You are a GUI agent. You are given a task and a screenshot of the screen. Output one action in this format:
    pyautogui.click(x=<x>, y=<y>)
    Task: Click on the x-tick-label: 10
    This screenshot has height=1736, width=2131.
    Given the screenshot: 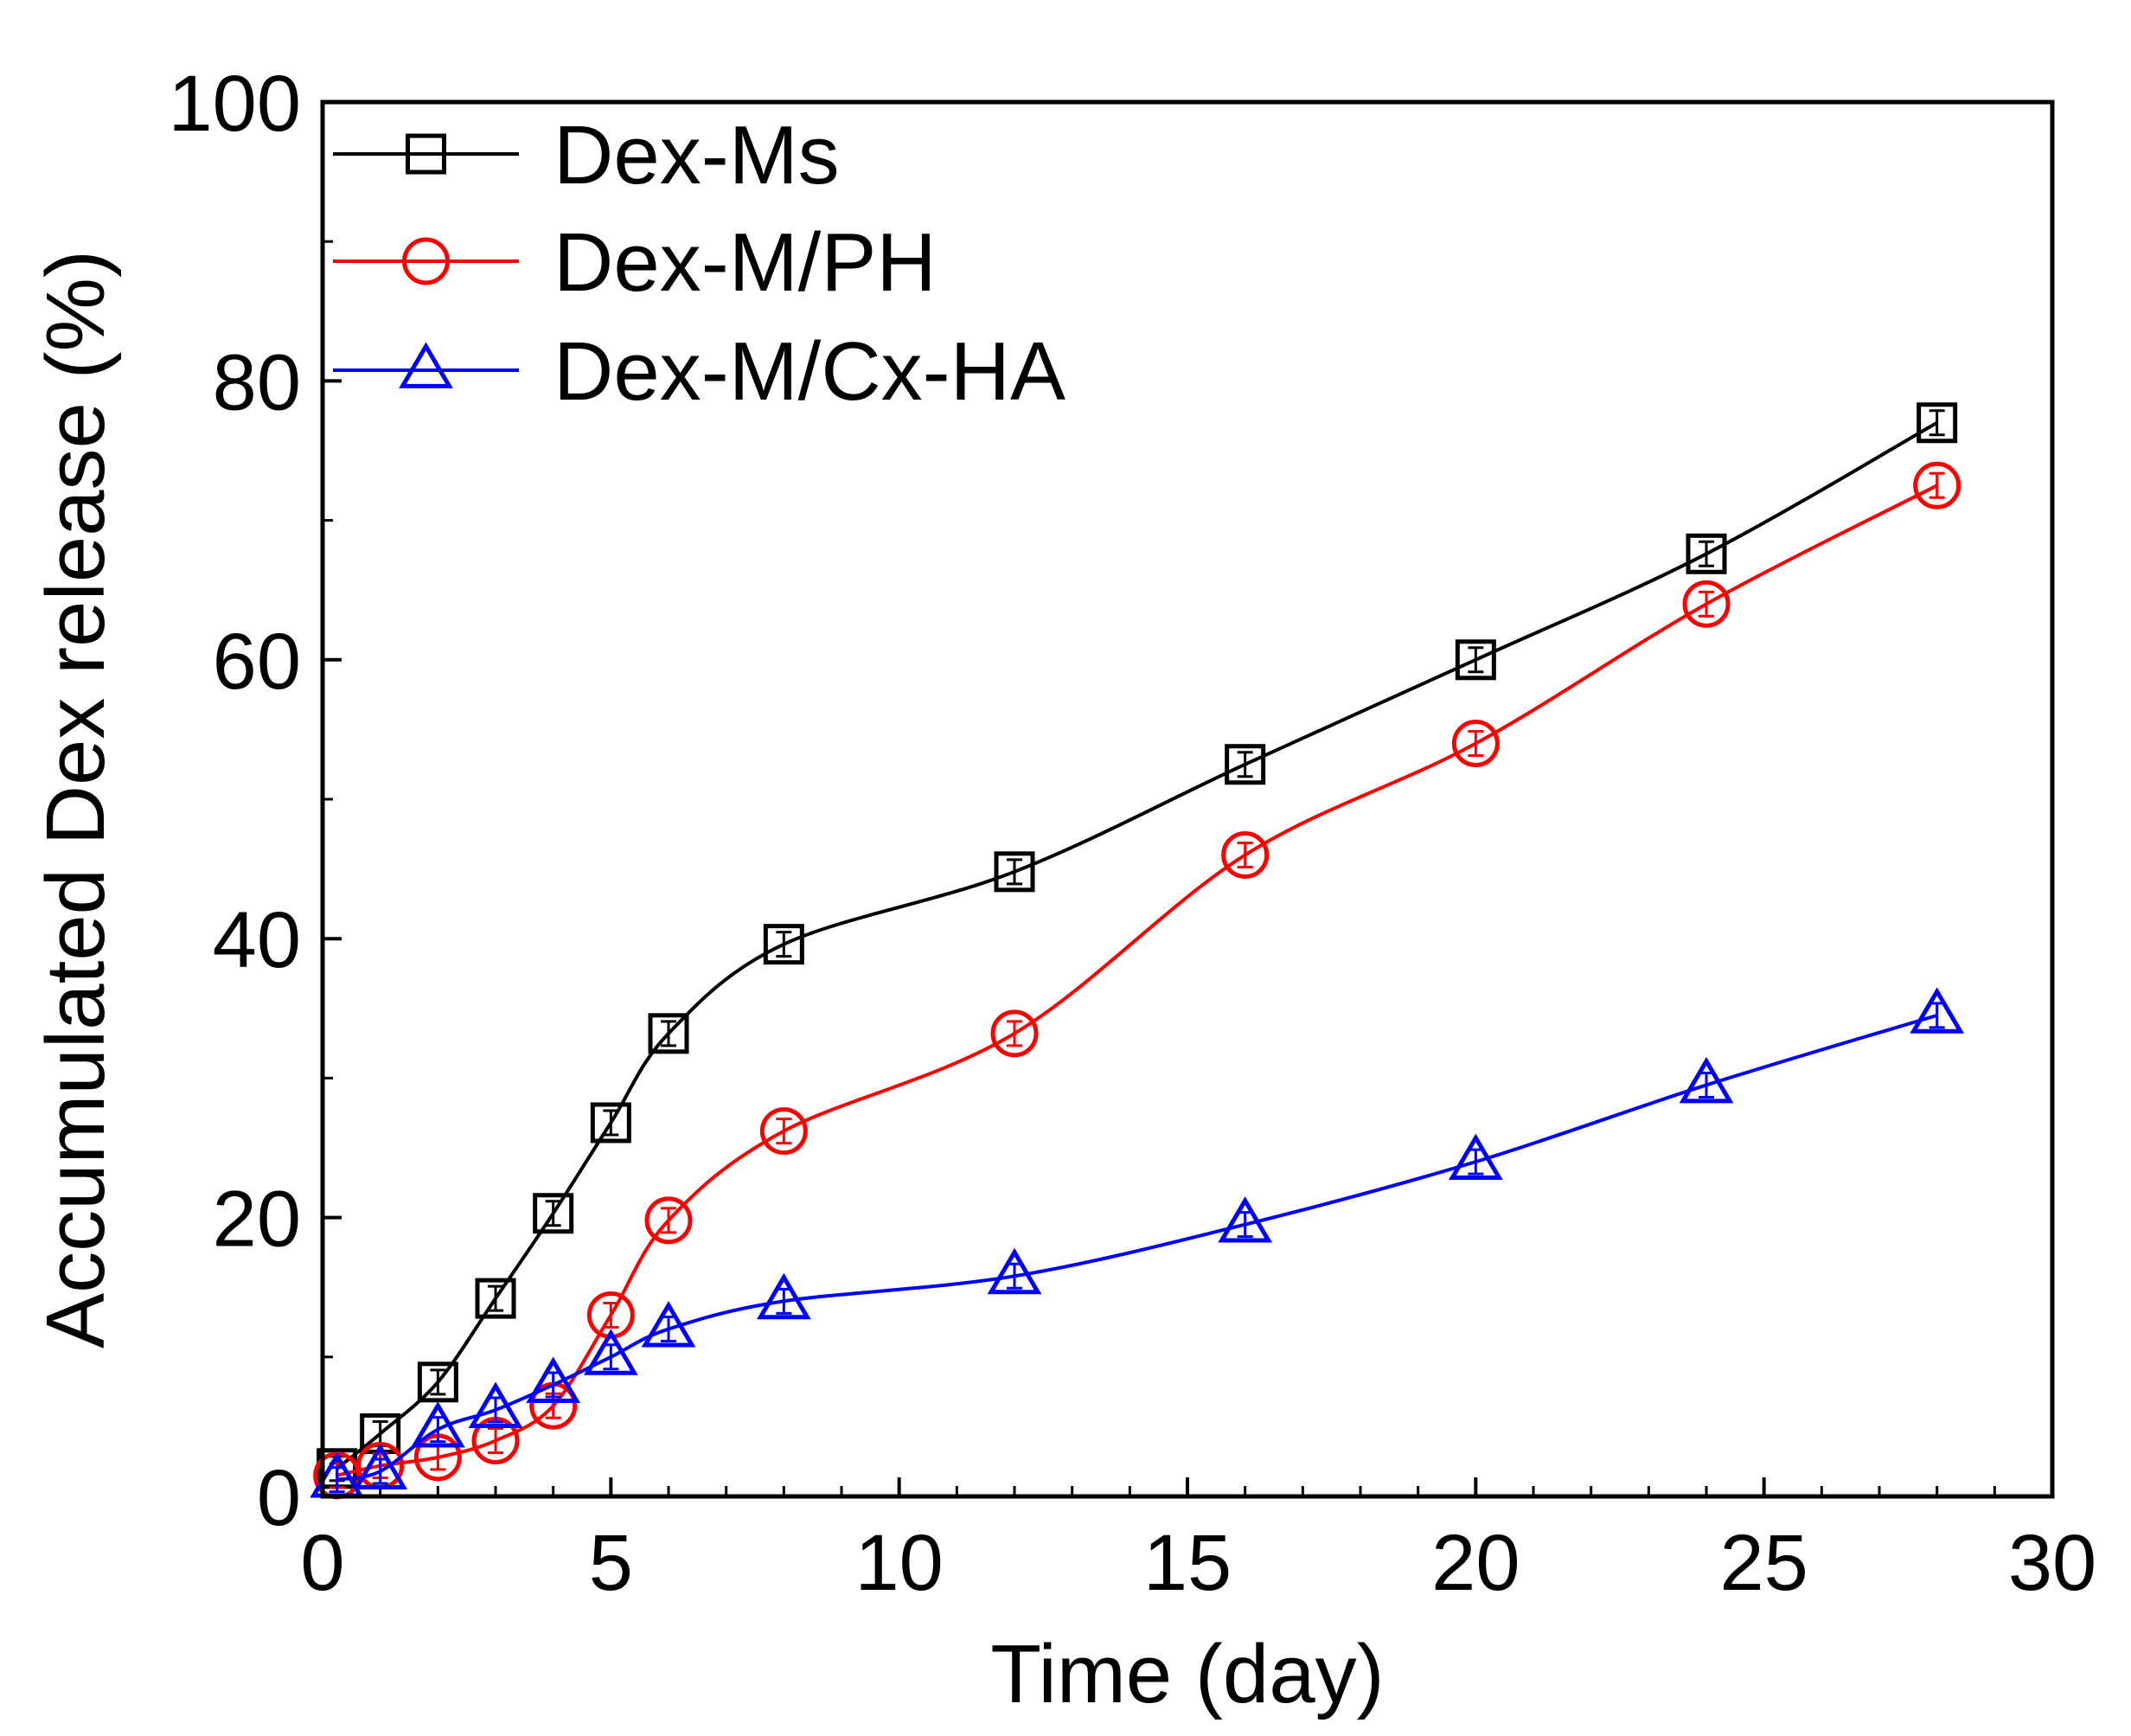 What is the action you would take?
    pyautogui.click(x=899, y=1563)
    